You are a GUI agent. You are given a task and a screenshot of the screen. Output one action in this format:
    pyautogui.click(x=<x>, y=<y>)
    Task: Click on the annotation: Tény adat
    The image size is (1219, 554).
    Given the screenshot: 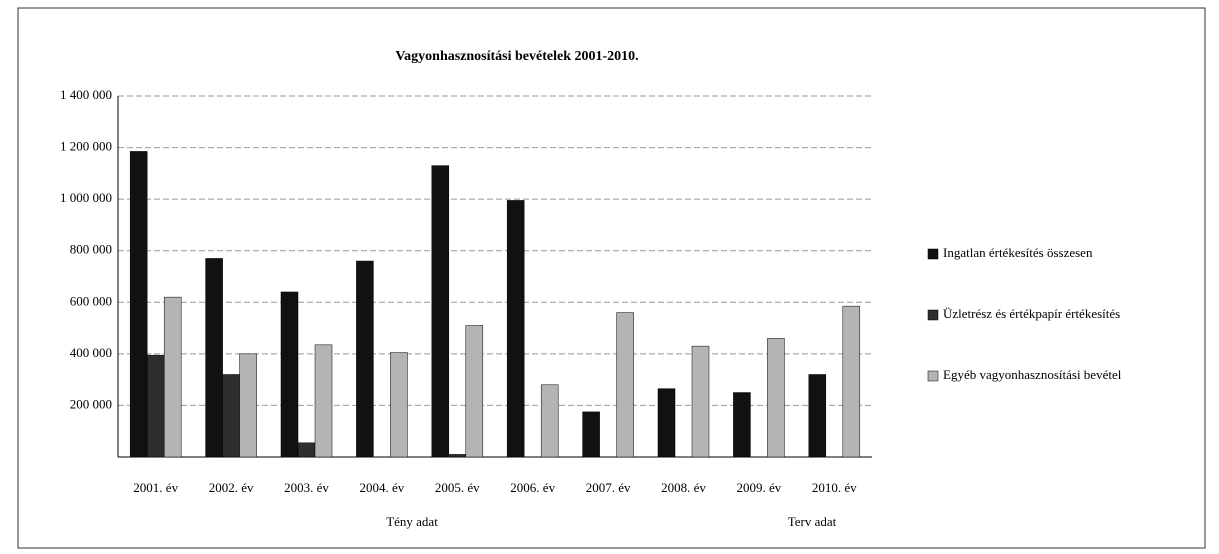 What is the action you would take?
    pyautogui.click(x=412, y=521)
    